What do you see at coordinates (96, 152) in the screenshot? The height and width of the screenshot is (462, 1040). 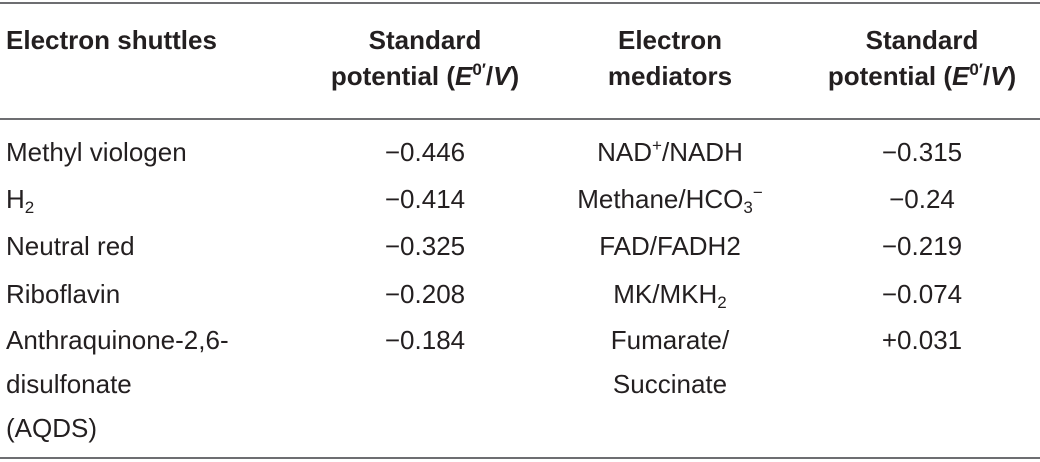 I see `cell-shuttle: Methyl viologen` at bounding box center [96, 152].